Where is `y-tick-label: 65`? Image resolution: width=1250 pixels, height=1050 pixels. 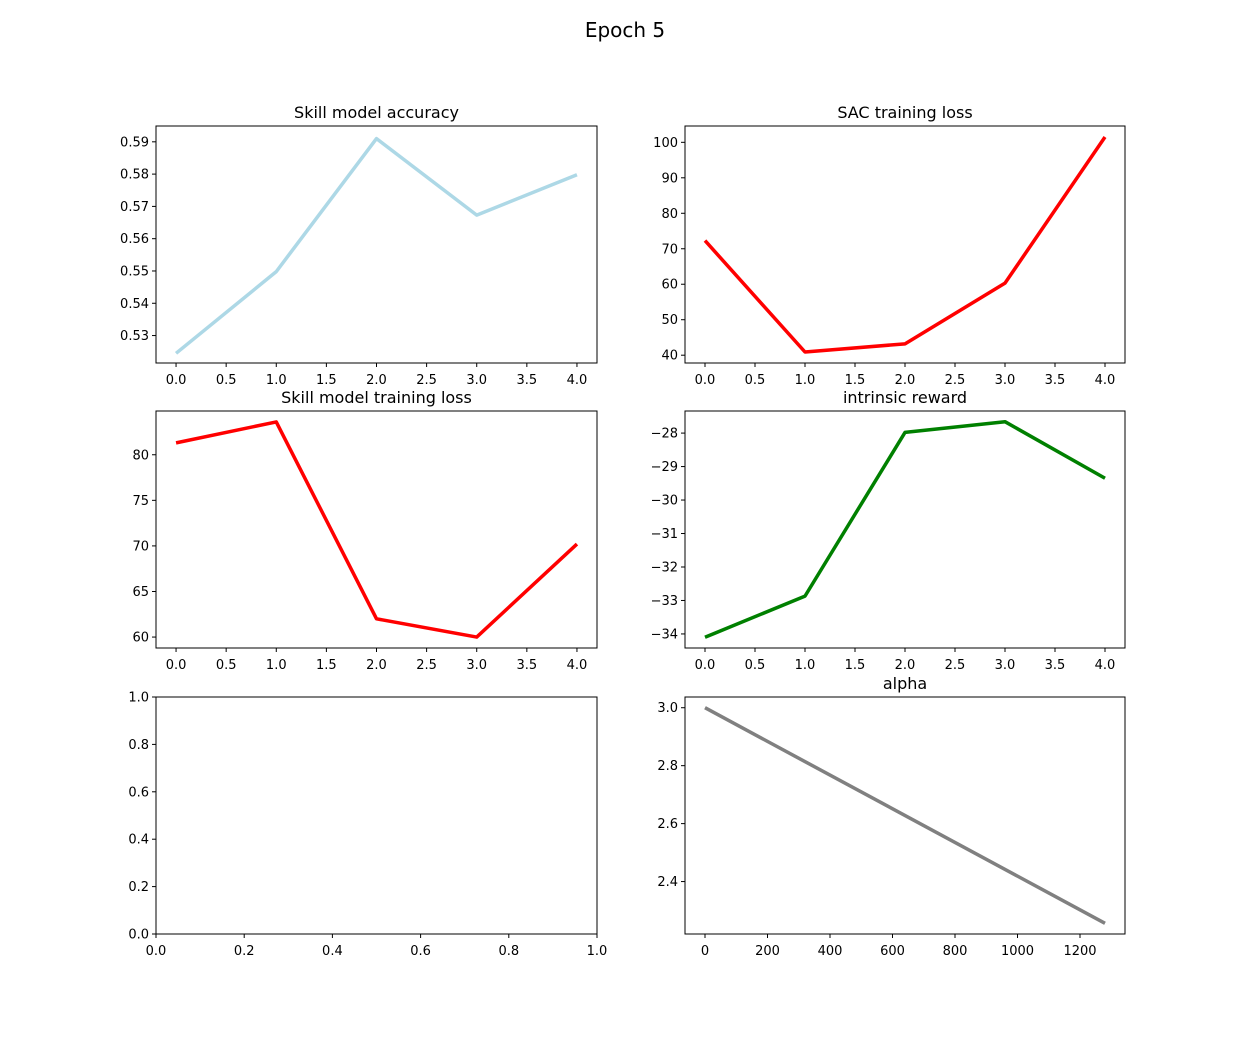 y-tick-label: 65 is located at coordinates (140, 592).